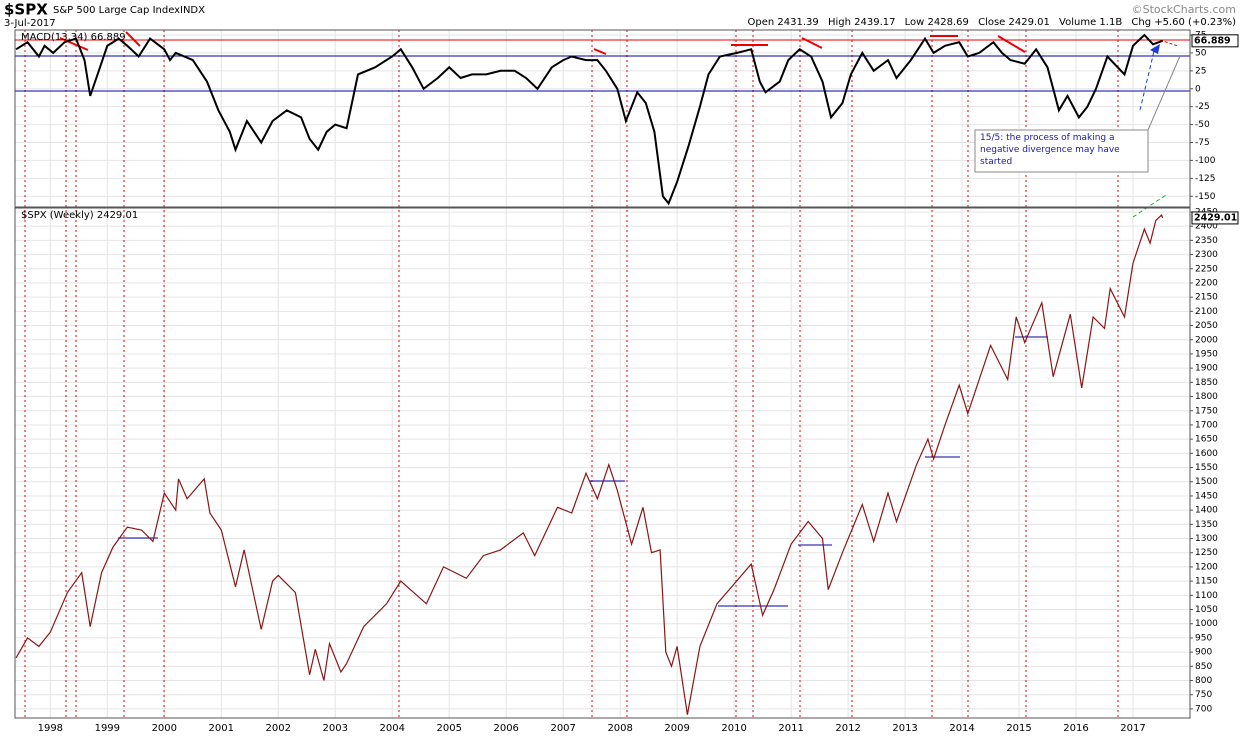 The width and height of the screenshot is (1240, 737). Describe the element at coordinates (847, 728) in the screenshot. I see `x-tick-label: 2012` at that location.